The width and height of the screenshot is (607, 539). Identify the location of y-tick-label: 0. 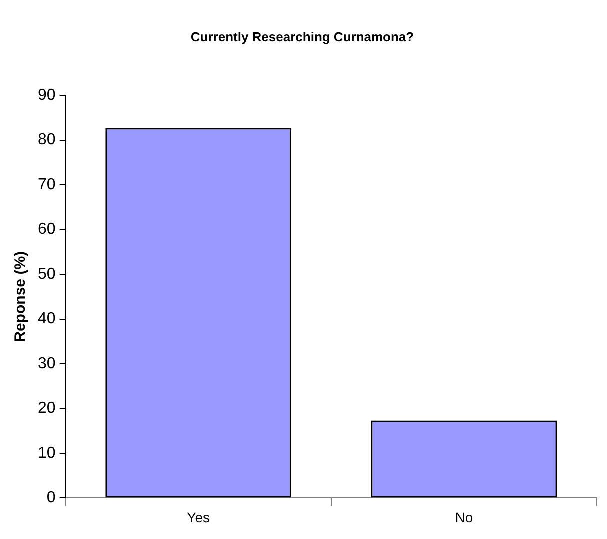
(51, 498).